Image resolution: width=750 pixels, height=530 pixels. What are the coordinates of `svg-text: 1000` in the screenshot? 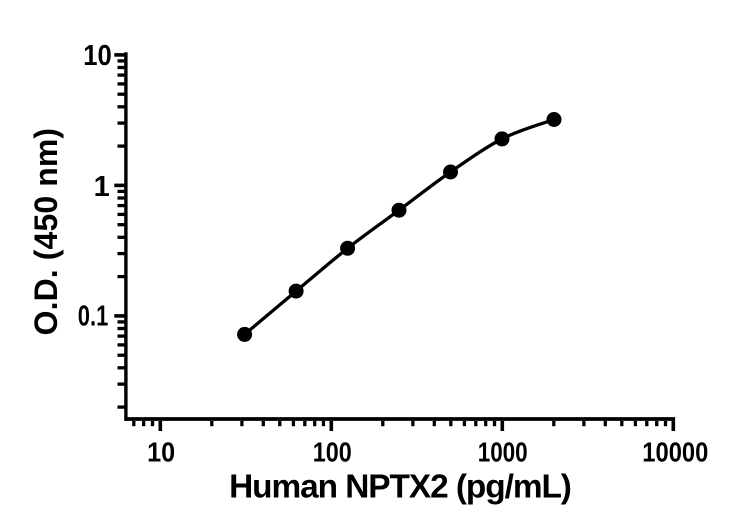 It's located at (503, 451).